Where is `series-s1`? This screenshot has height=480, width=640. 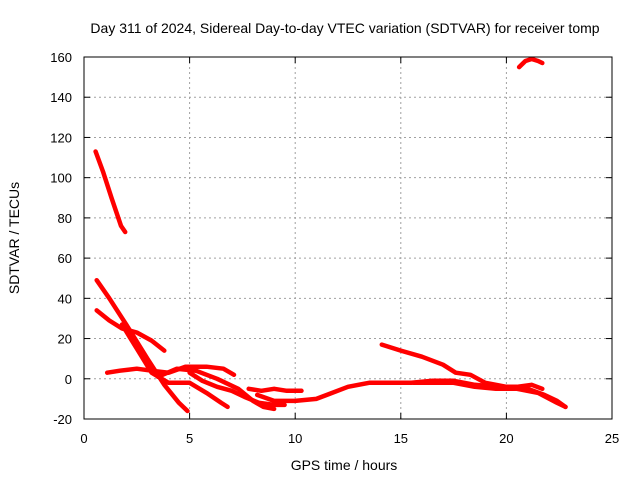
series-s1 is located at coordinates (110, 192).